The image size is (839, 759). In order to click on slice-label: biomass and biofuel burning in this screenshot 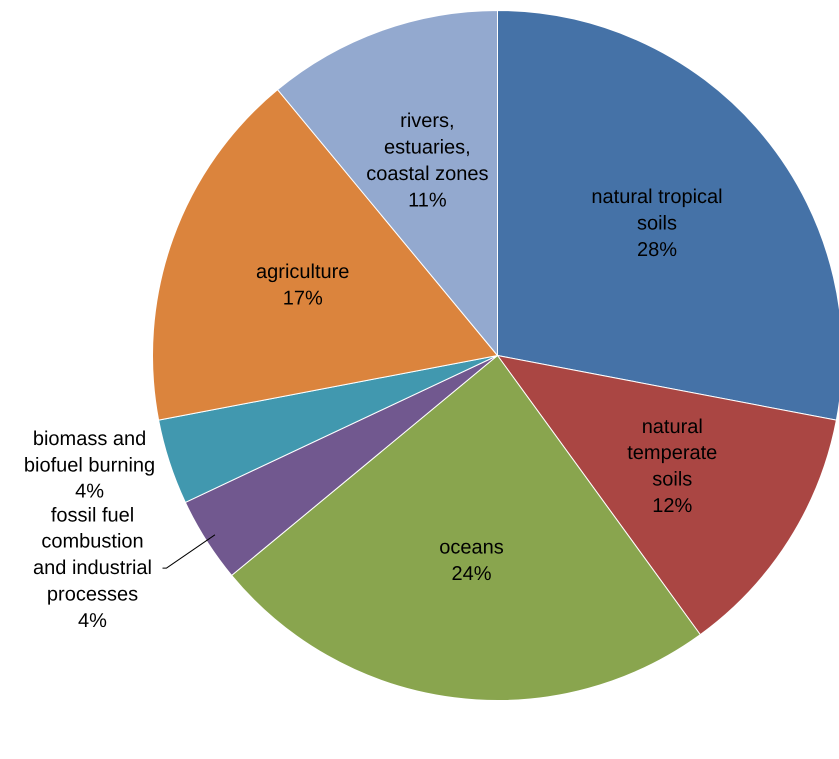, I will do `click(90, 452)`.